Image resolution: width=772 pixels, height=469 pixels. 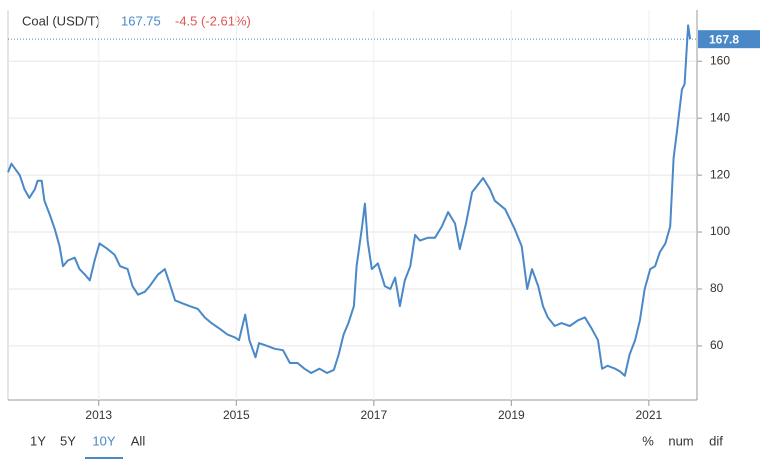 I want to click on x-tick-label: 2013, so click(x=98, y=415).